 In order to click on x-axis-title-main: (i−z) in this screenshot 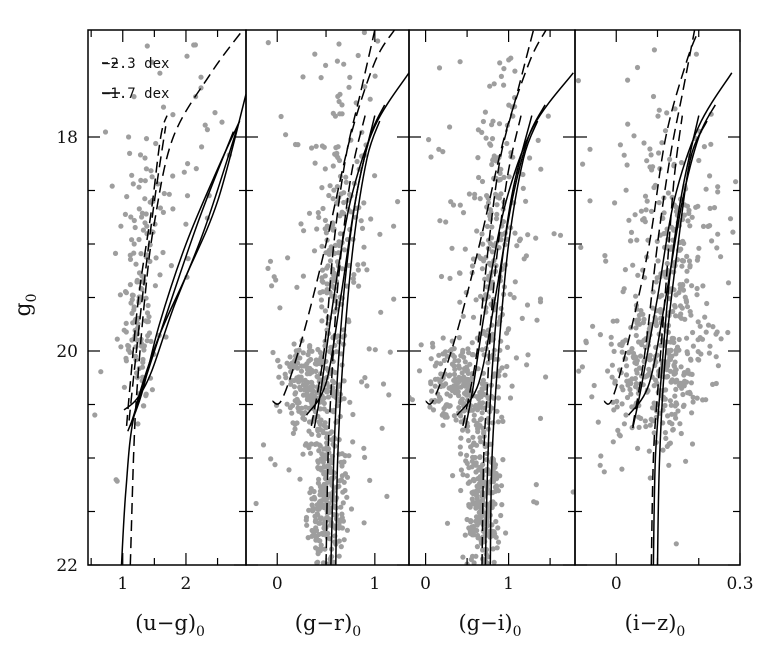, I will do `click(651, 623)`.